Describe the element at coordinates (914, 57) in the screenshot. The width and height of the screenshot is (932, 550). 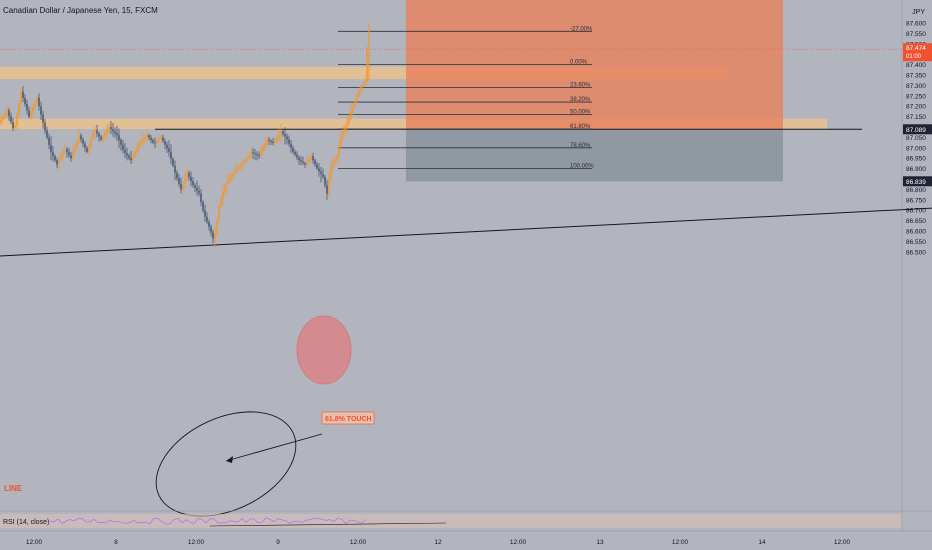
I see `countdown-value: 01:00` at that location.